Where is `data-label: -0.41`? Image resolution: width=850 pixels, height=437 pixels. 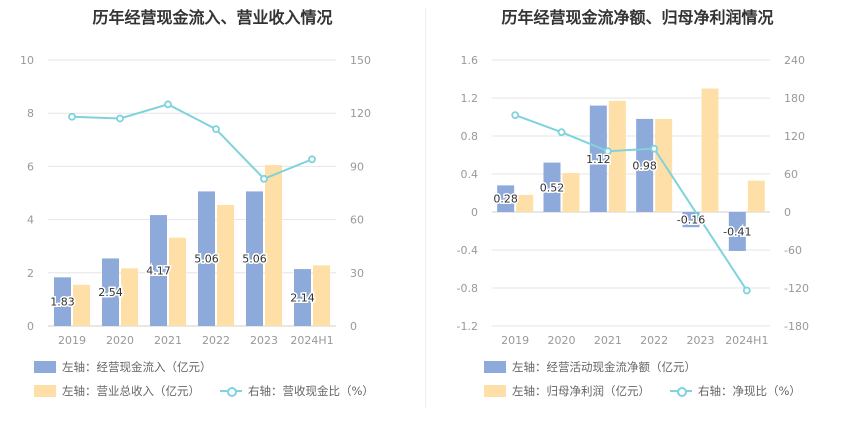
data-label: -0.41 is located at coordinates (737, 231).